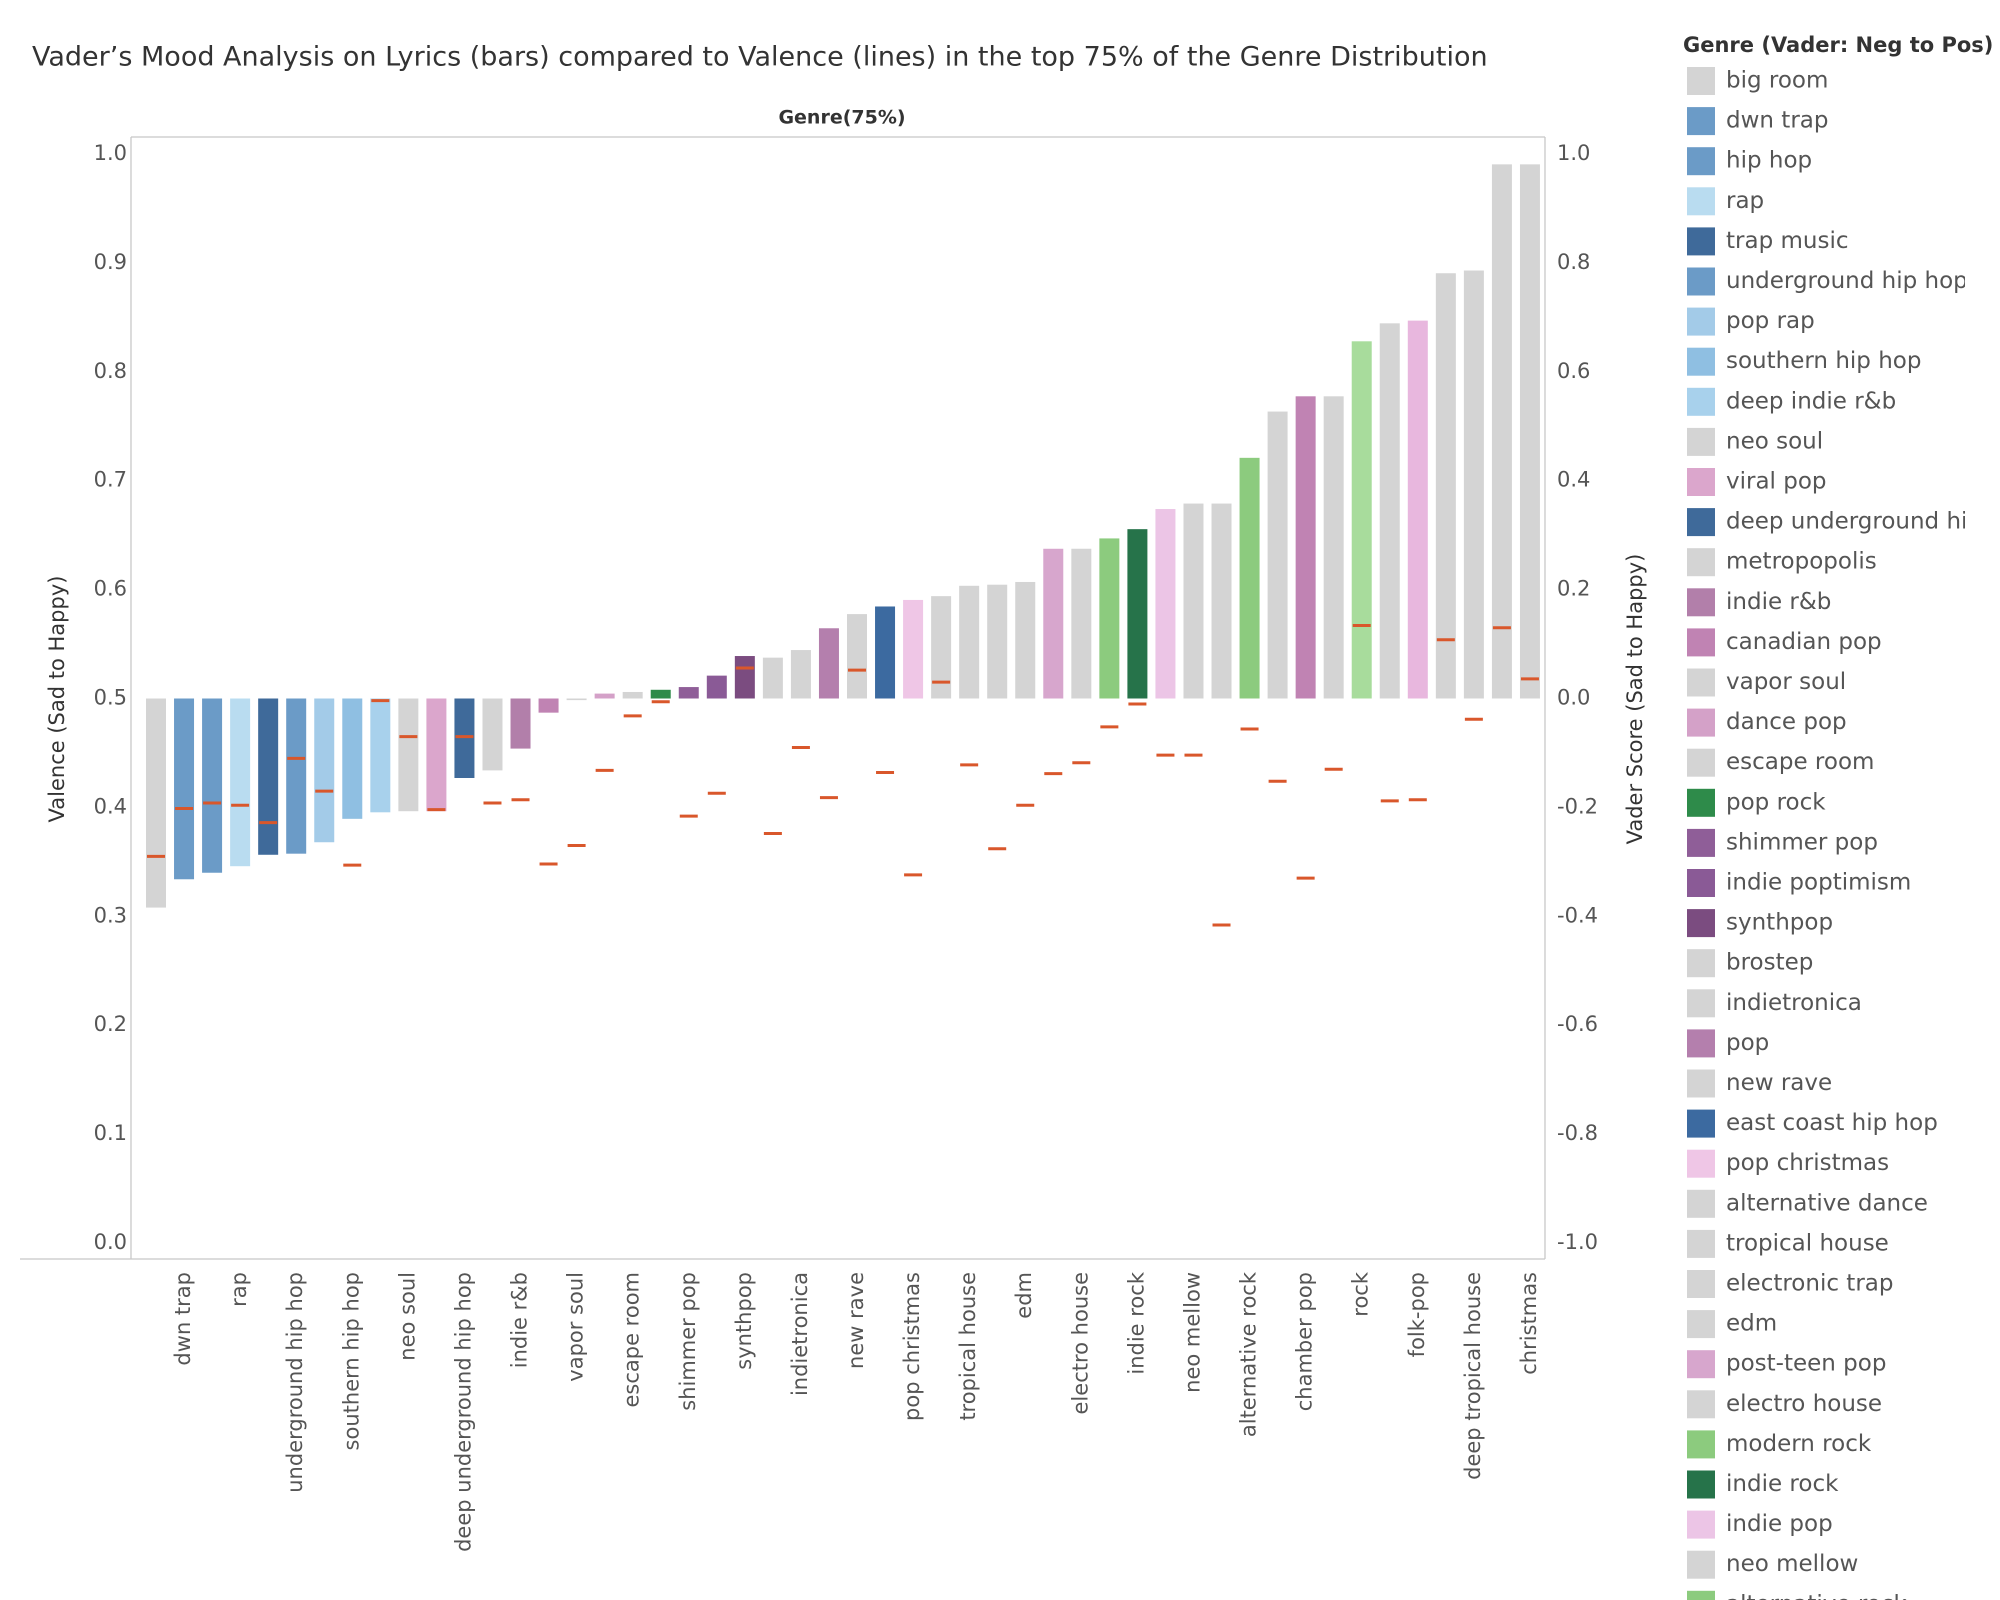  I want to click on legend-label: pop, so click(1747, 1043).